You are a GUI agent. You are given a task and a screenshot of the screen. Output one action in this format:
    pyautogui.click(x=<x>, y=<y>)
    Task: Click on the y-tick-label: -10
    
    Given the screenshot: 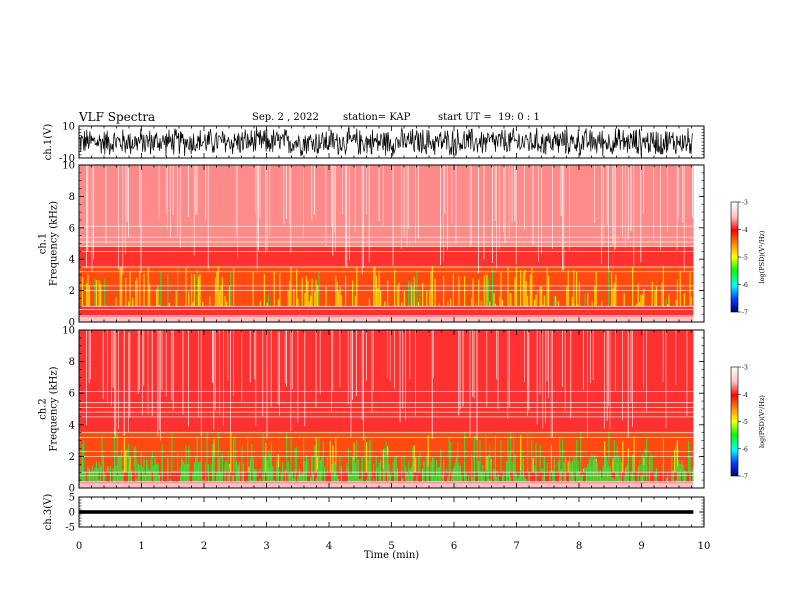 What is the action you would take?
    pyautogui.click(x=67, y=159)
    